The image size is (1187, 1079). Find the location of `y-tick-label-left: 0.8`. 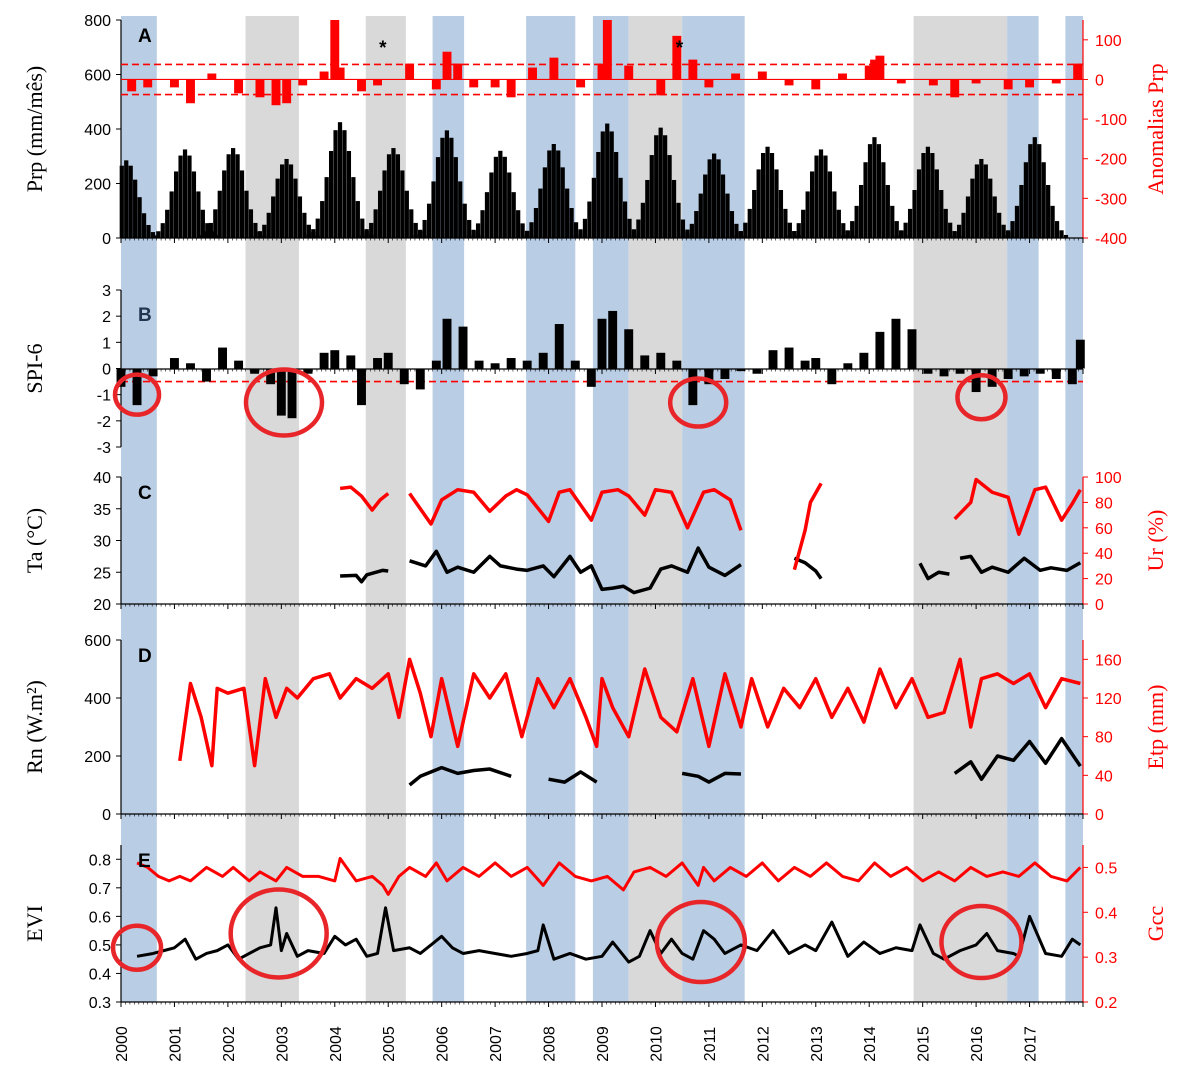

y-tick-label-left: 0.8 is located at coordinates (100, 860).